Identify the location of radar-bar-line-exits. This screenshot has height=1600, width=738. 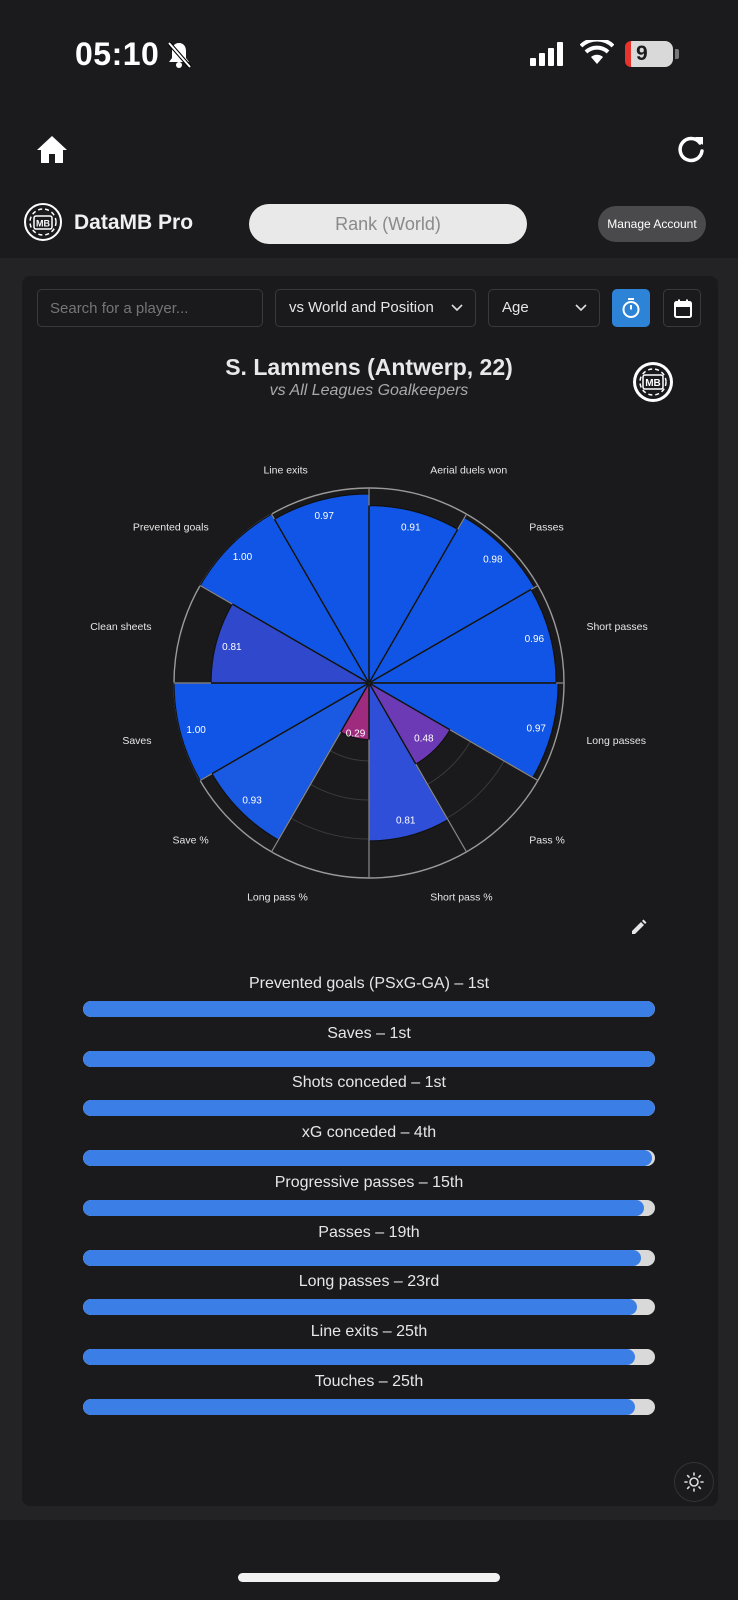
(321, 589).